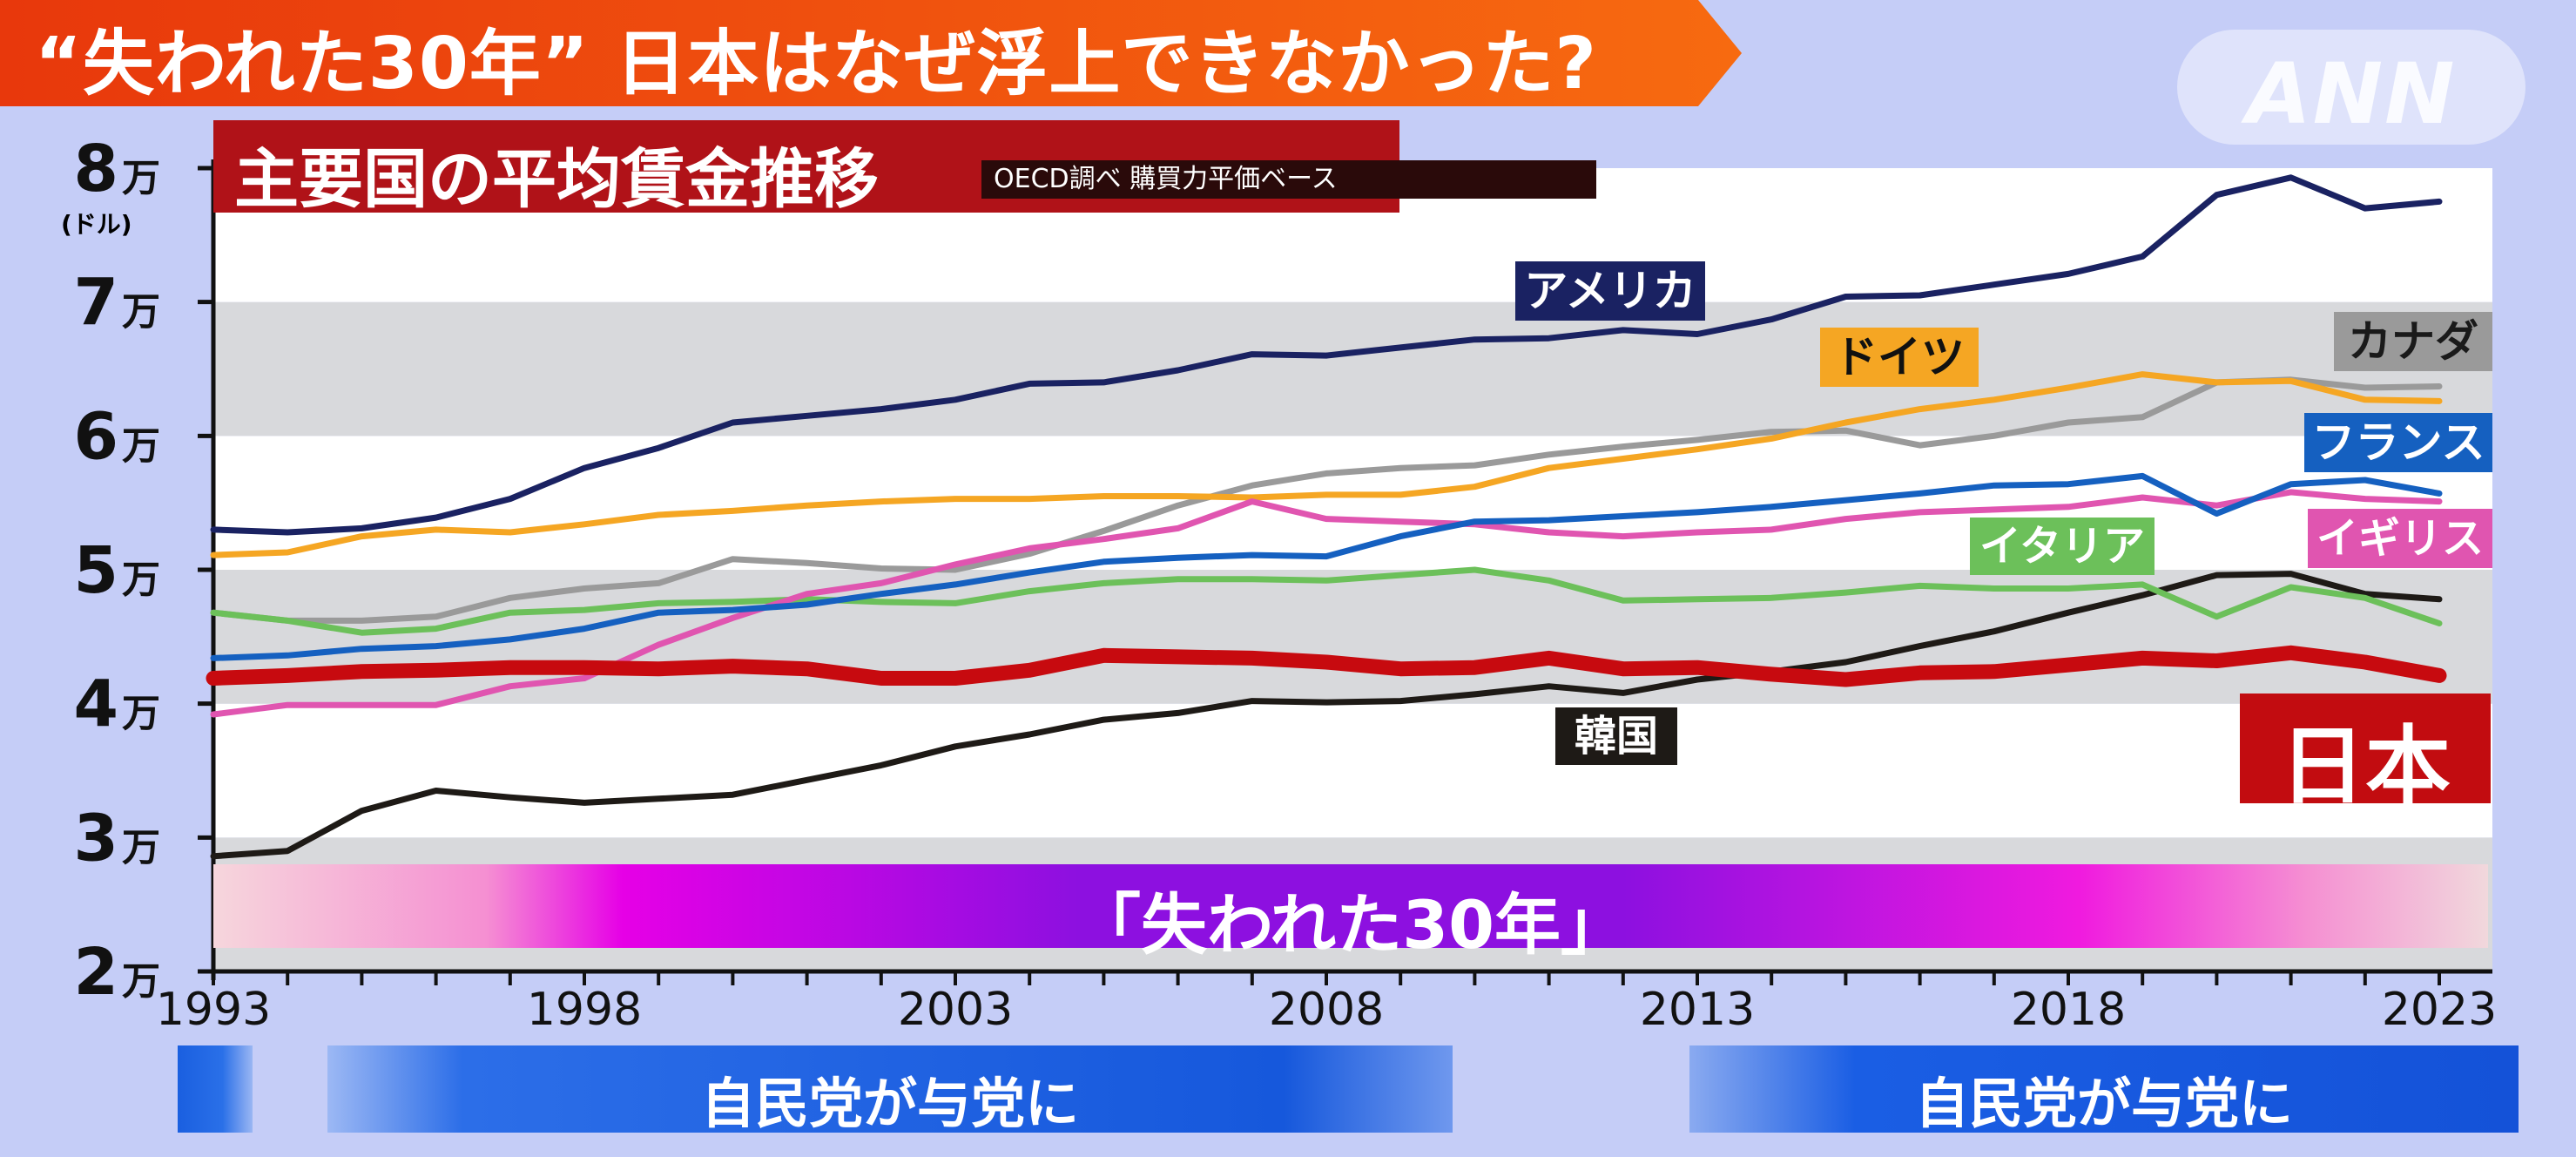 The image size is (2576, 1157). Describe the element at coordinates (2400, 538) in the screenshot. I see `series-label-uk: イギリス` at that location.